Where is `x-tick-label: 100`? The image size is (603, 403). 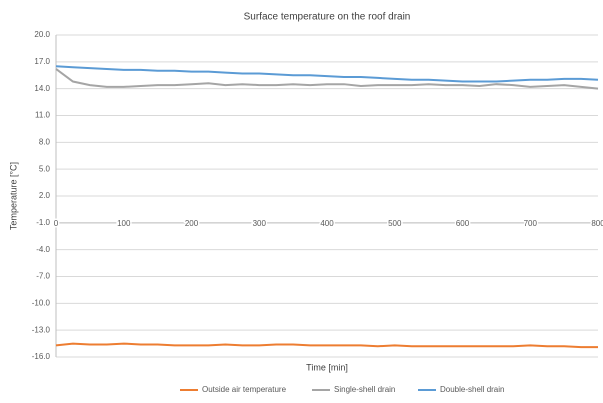
x-tick-label: 100 is located at coordinates (124, 223).